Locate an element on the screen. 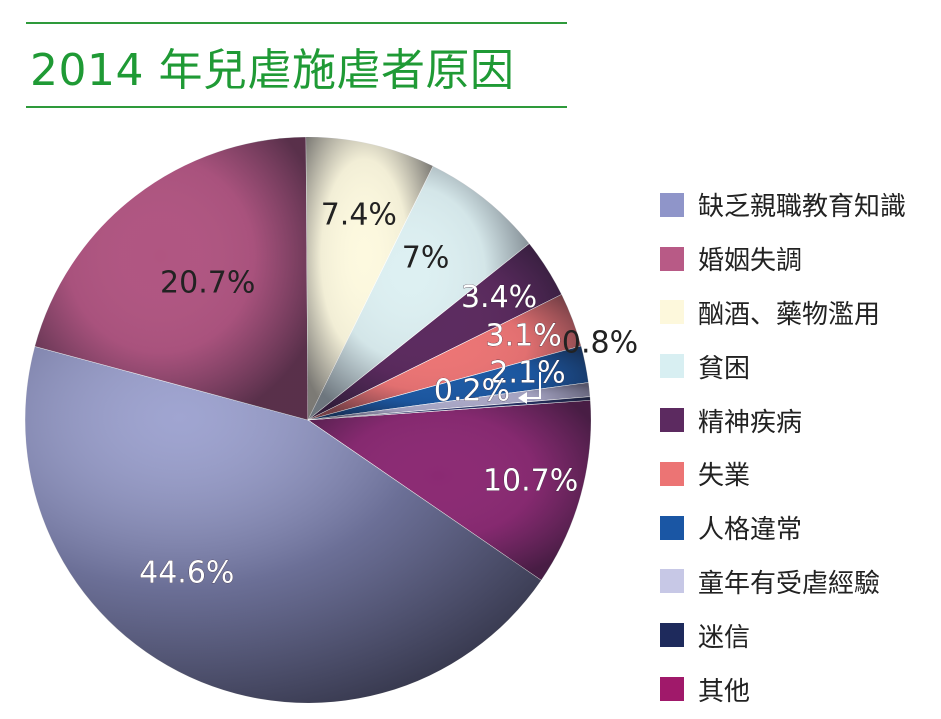 The width and height of the screenshot is (941, 719). legend-item: 其他 is located at coordinates (783, 689).